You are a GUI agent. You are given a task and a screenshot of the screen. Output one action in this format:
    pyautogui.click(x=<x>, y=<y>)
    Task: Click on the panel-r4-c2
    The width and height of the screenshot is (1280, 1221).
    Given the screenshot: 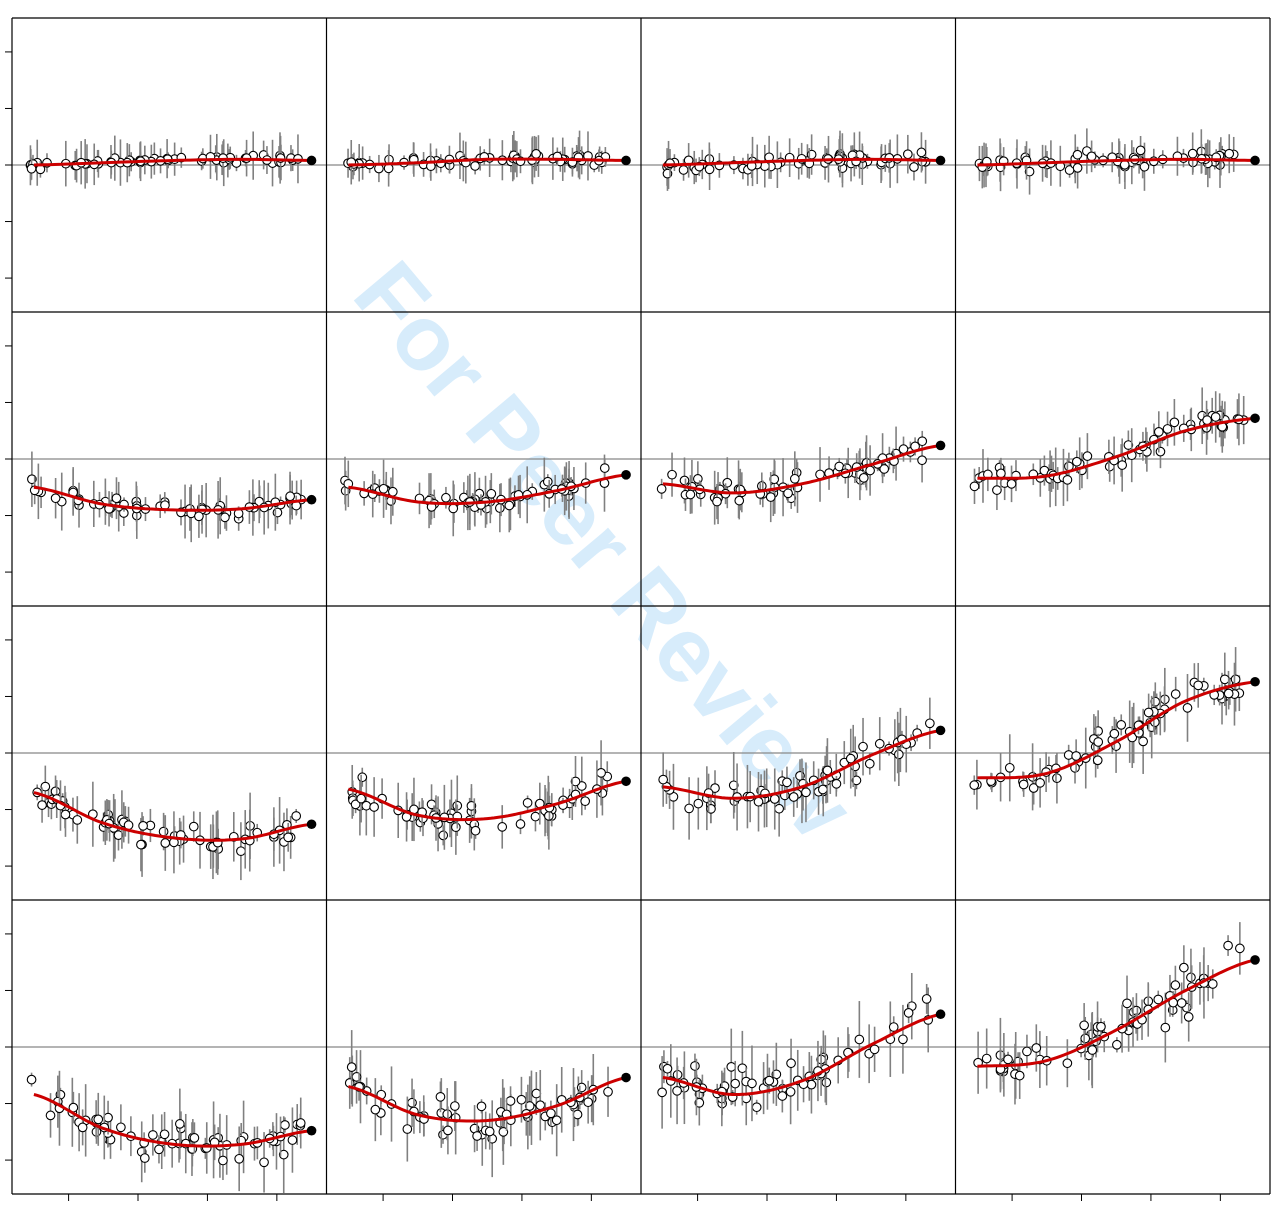 What is the action you would take?
    pyautogui.click(x=483, y=1104)
    